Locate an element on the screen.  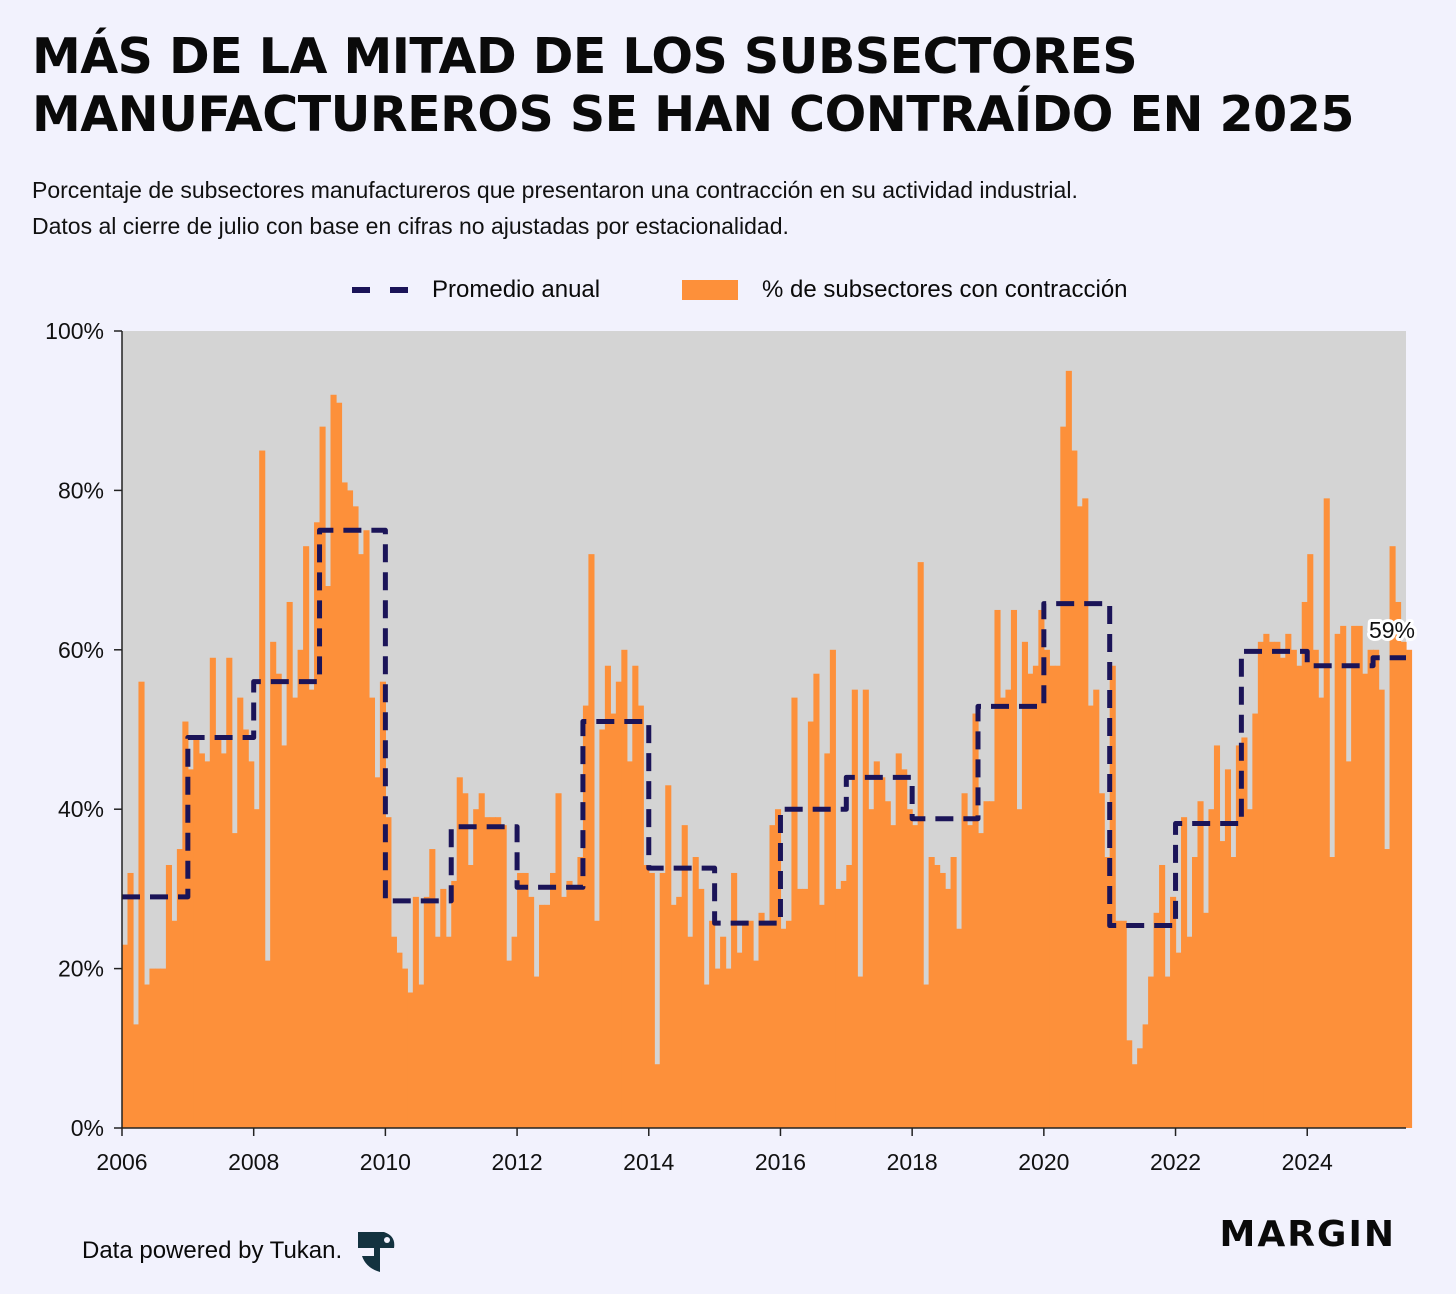
y-tick-label: 0% is located at coordinates (87, 1128).